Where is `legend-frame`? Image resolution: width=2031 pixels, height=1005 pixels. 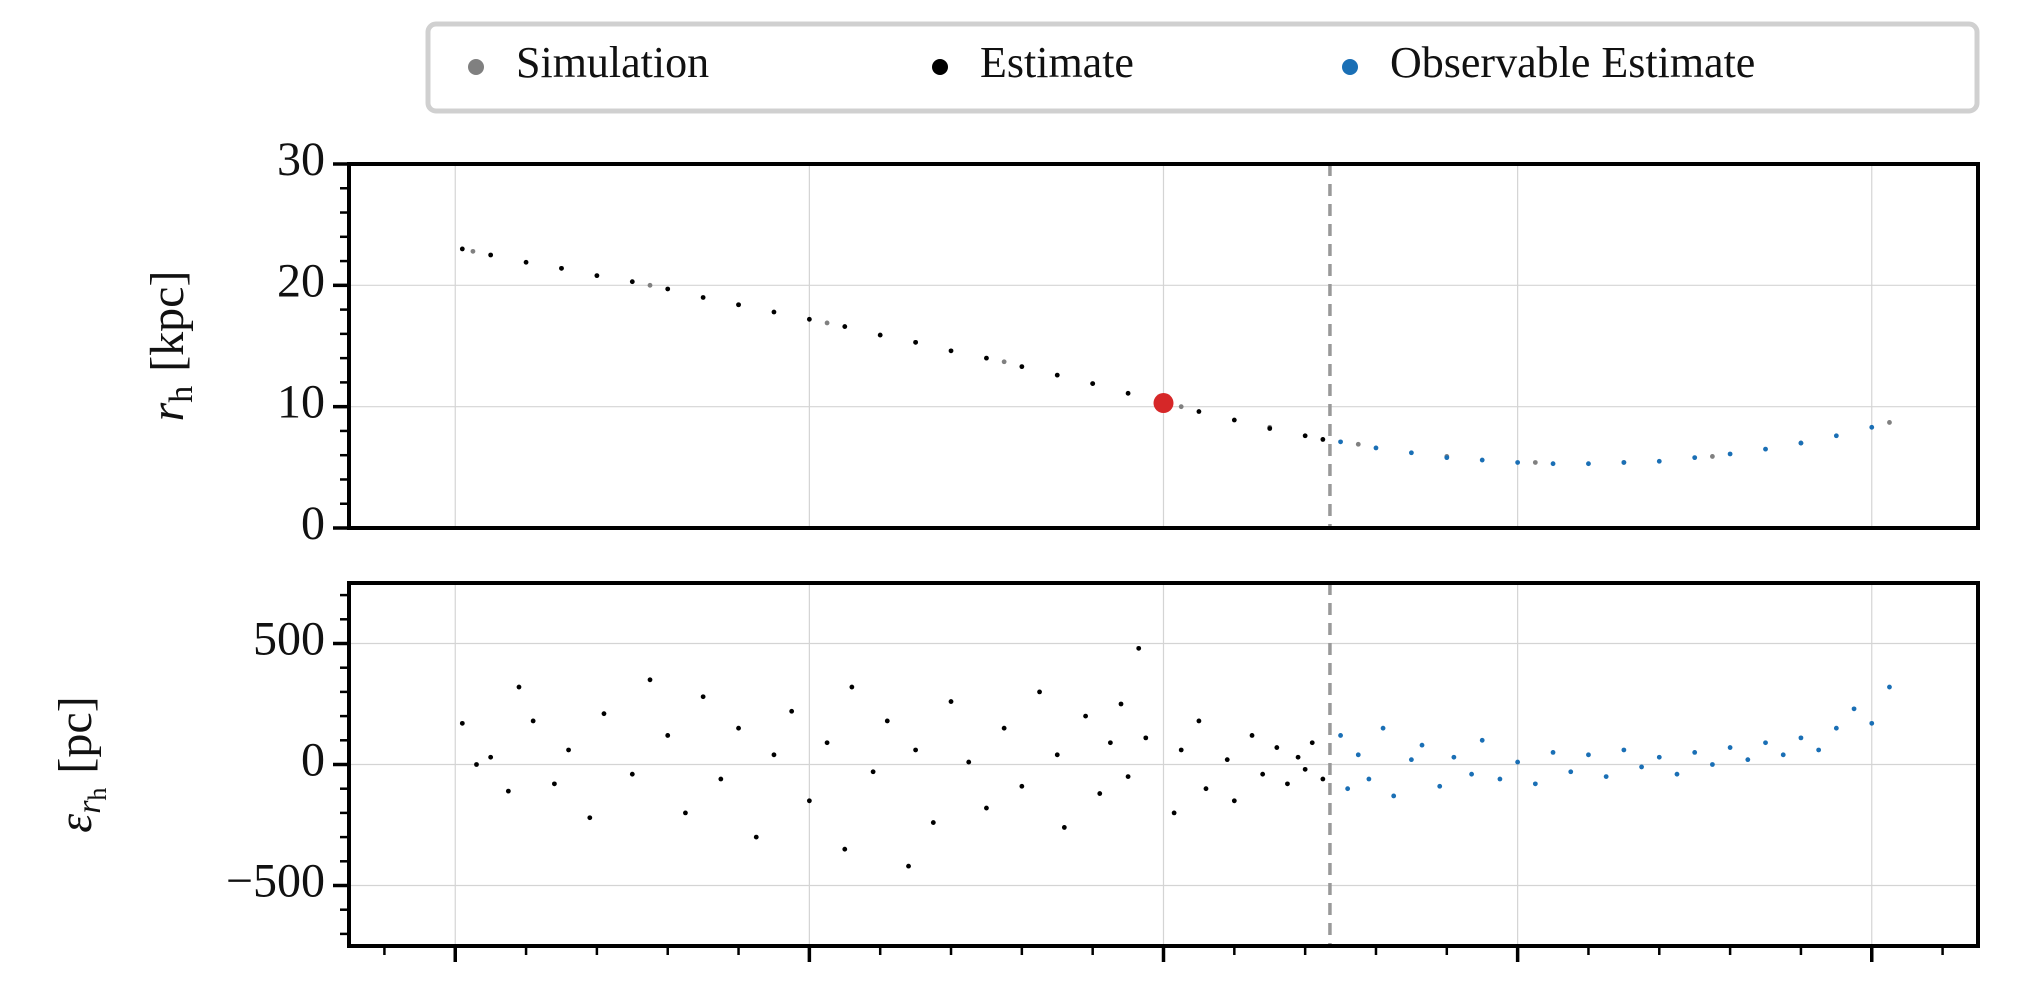 legend-frame is located at coordinates (1202, 67).